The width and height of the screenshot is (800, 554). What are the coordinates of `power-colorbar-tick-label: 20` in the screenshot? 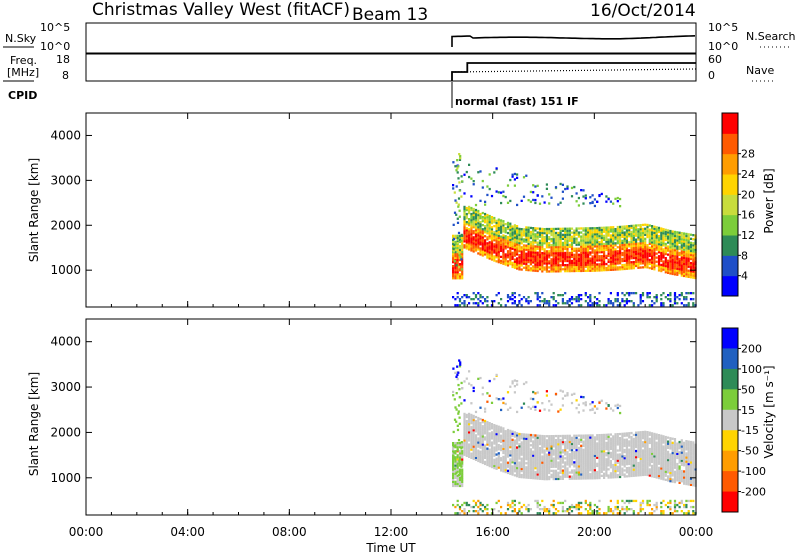 It's located at (748, 194).